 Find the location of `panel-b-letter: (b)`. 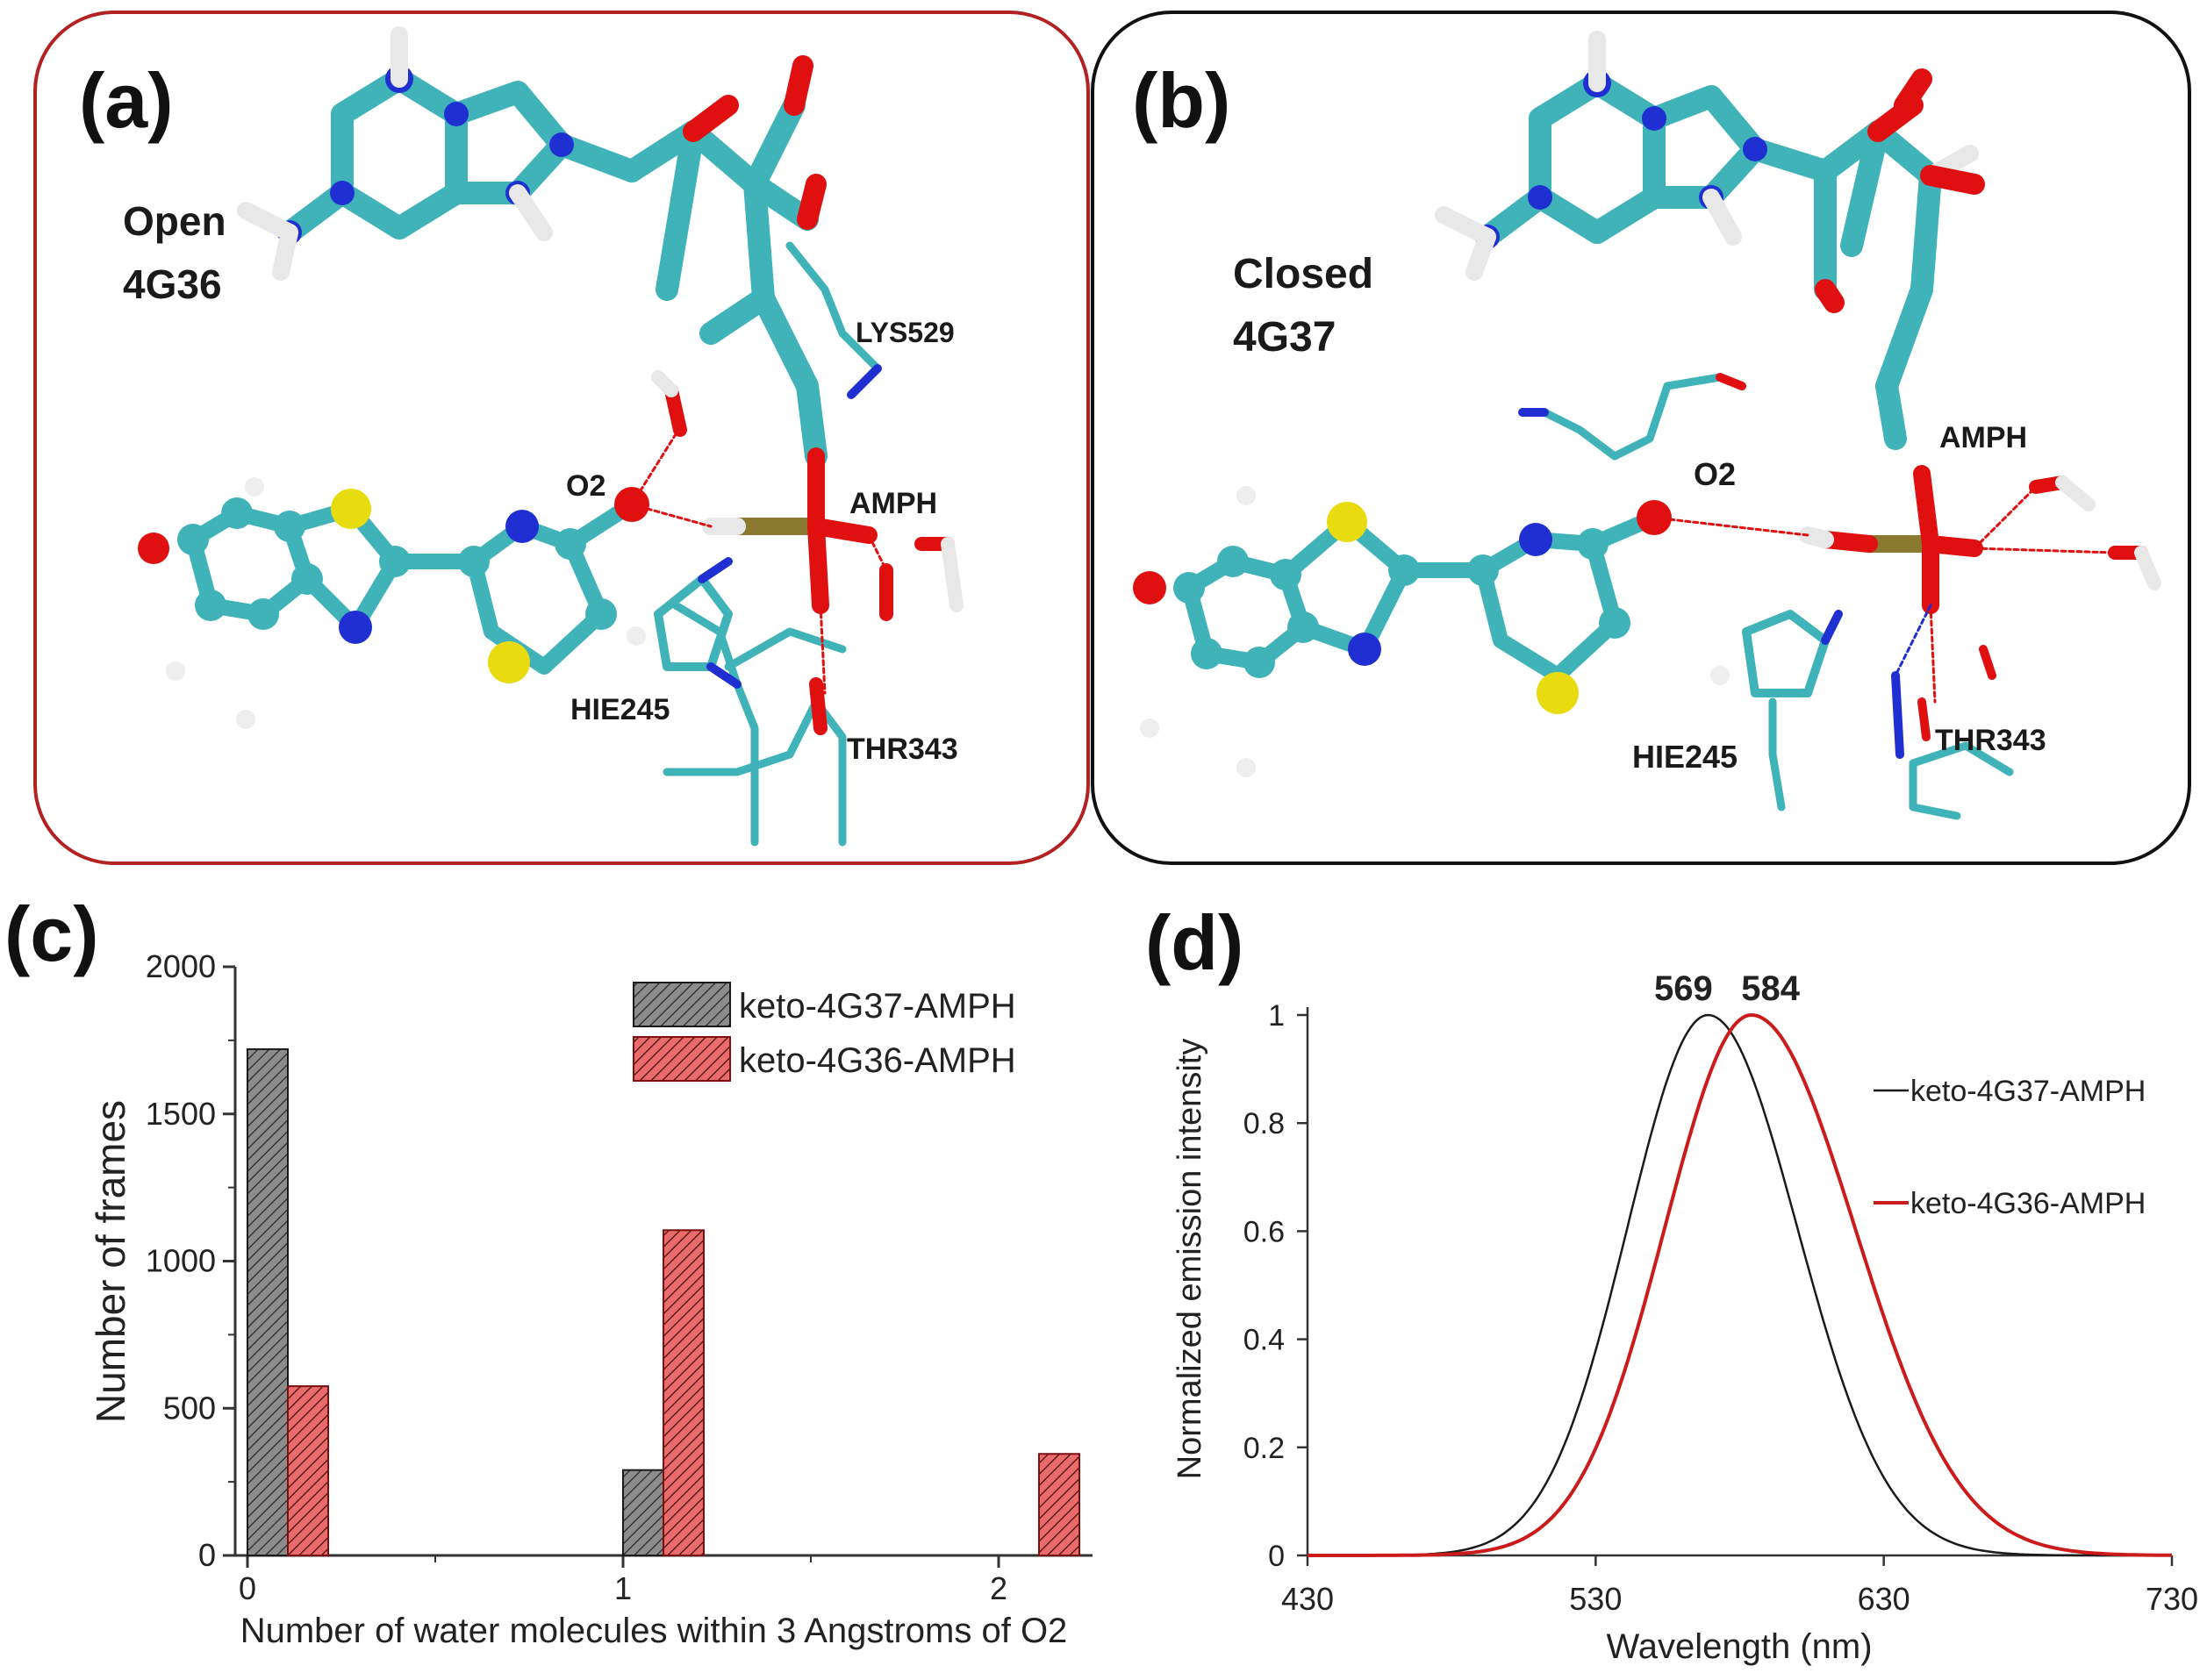

panel-b-letter: (b) is located at coordinates (1181, 100).